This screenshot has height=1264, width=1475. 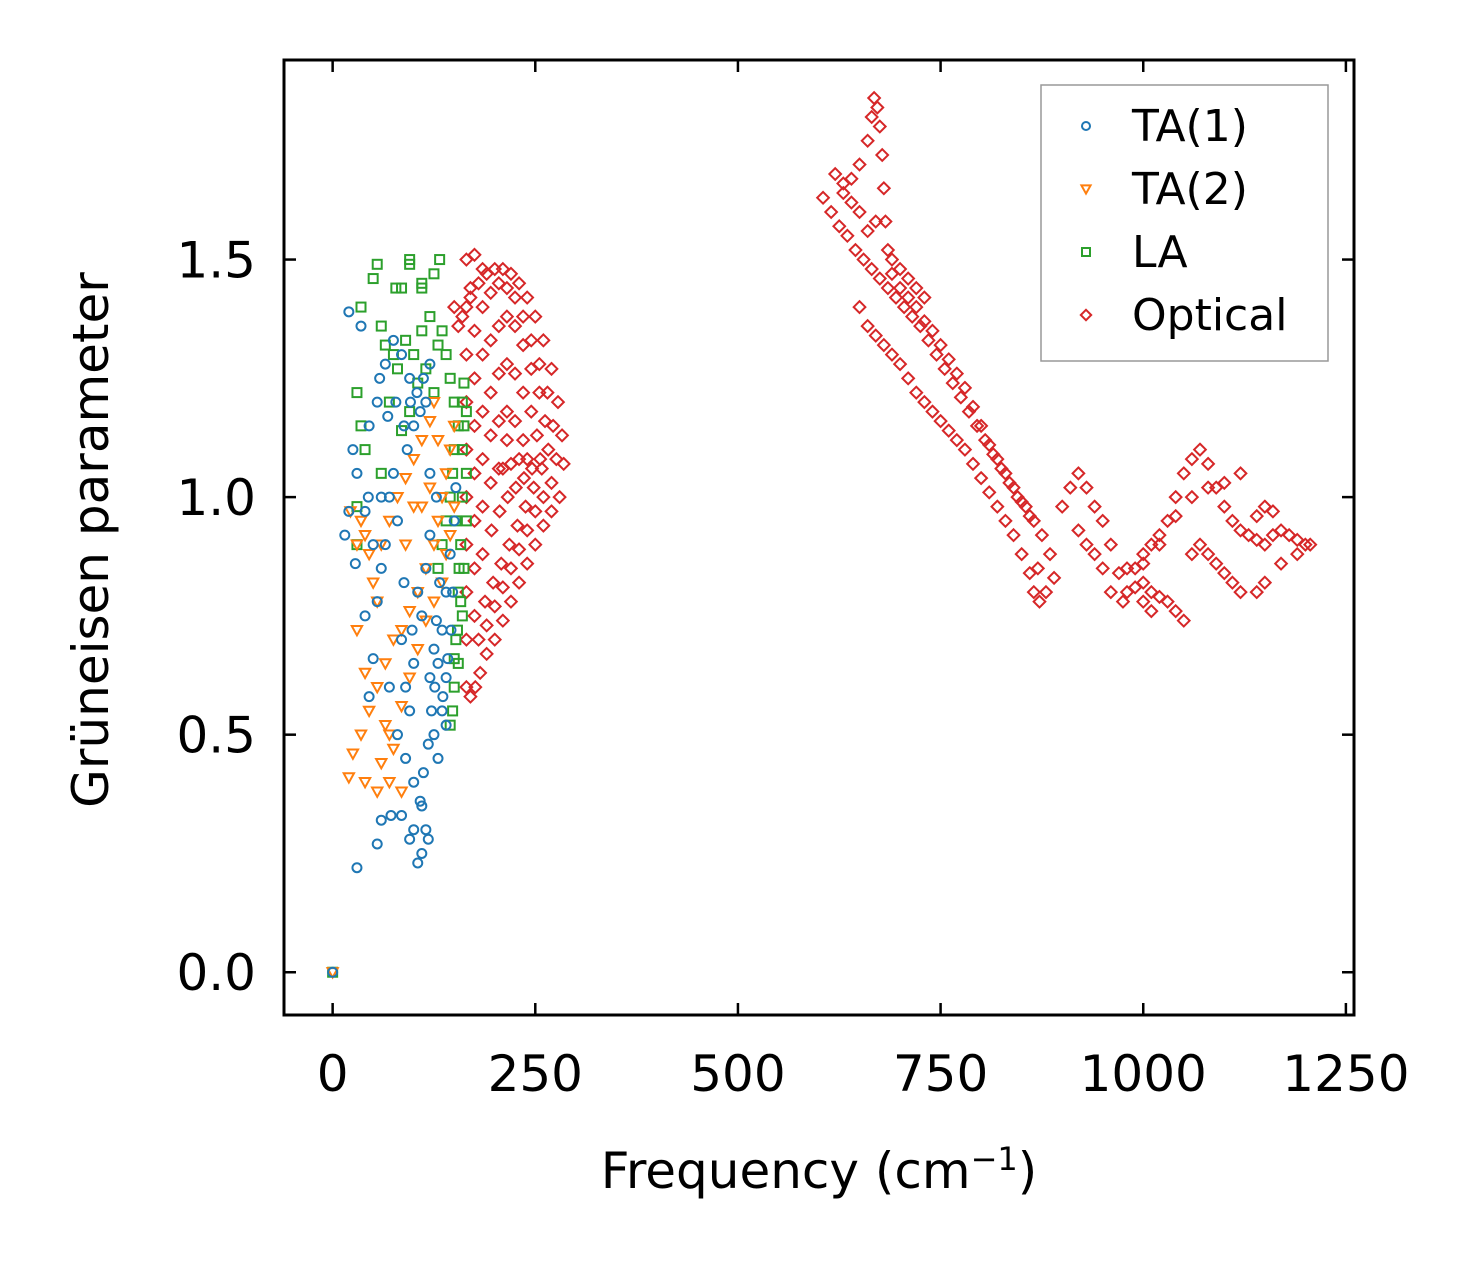 I want to click on x-tick-label: 1000, so click(x=1143, y=1074).